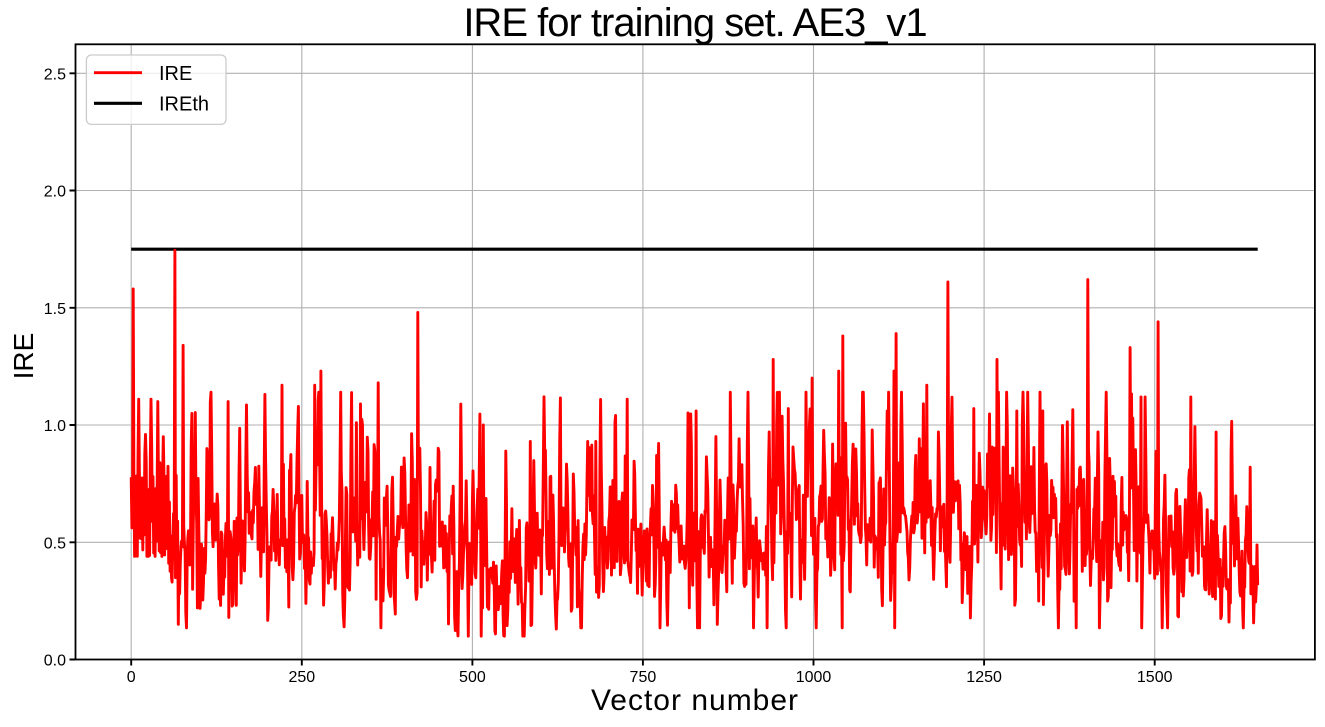 The image size is (1325, 727). What do you see at coordinates (643, 677) in the screenshot?
I see `svg-text: 750` at bounding box center [643, 677].